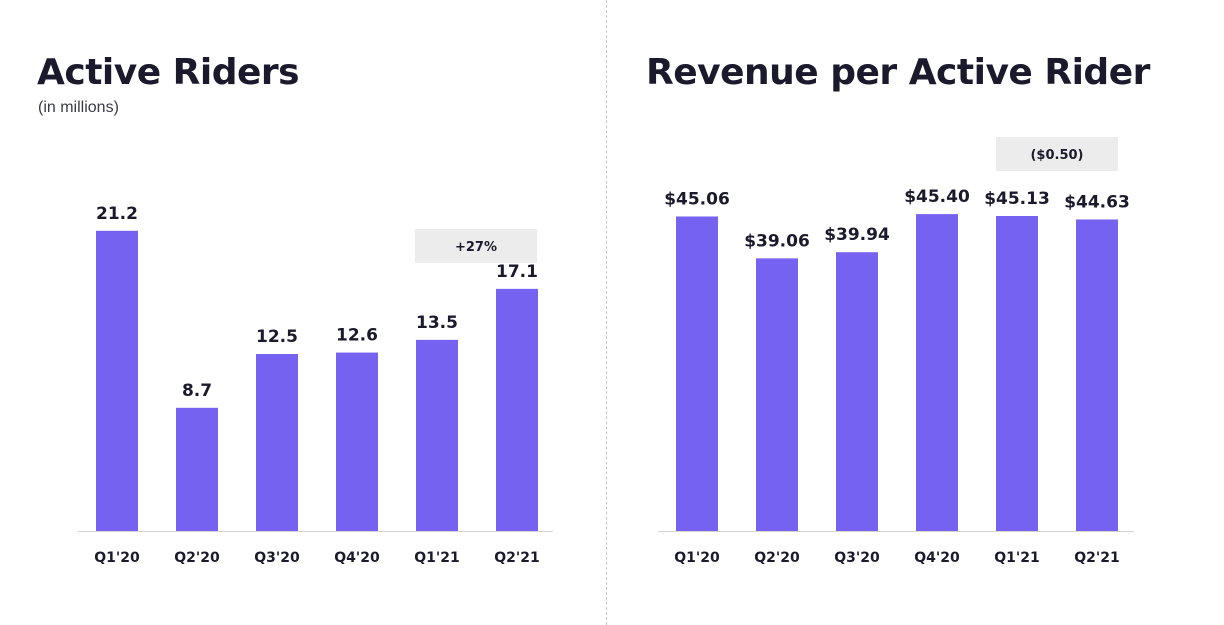 This screenshot has width=1224, height=625. I want to click on data-label: 12.5, so click(277, 337).